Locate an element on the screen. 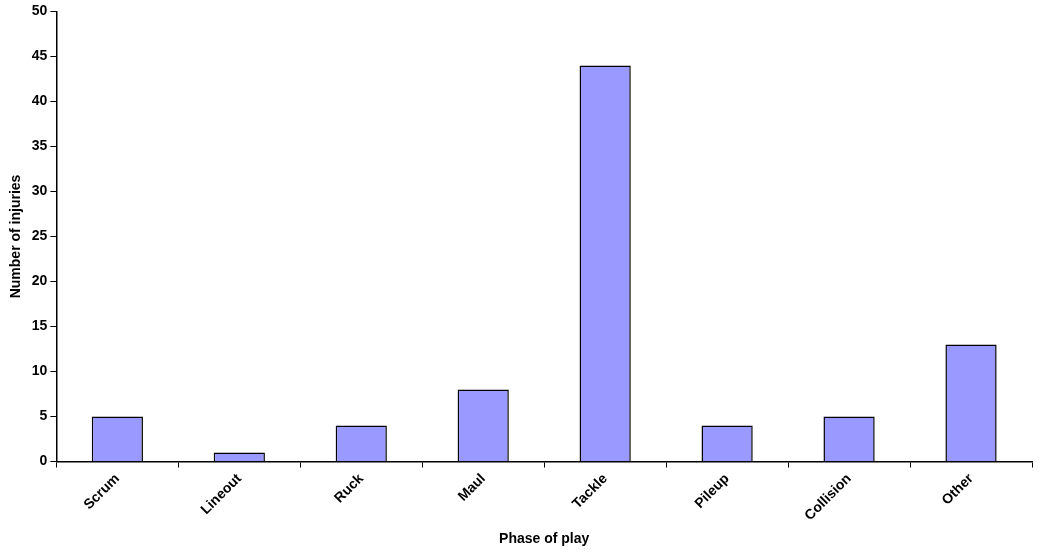 The height and width of the screenshot is (556, 1048). y-tick-label: 35 is located at coordinates (39, 145).